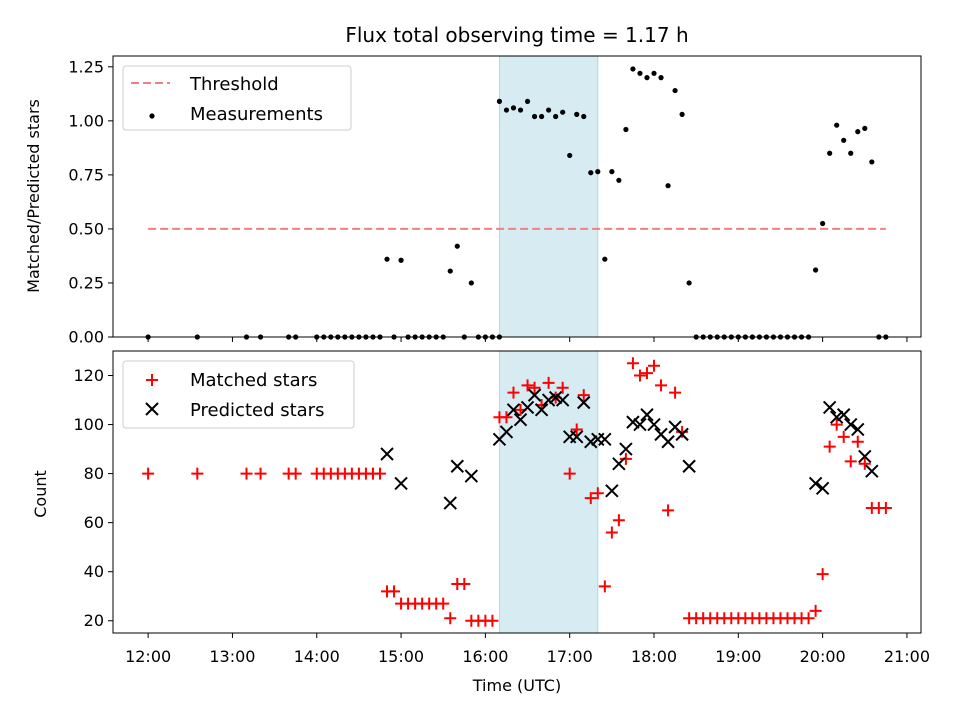  I want to click on bottom-legend-box, so click(238, 394).